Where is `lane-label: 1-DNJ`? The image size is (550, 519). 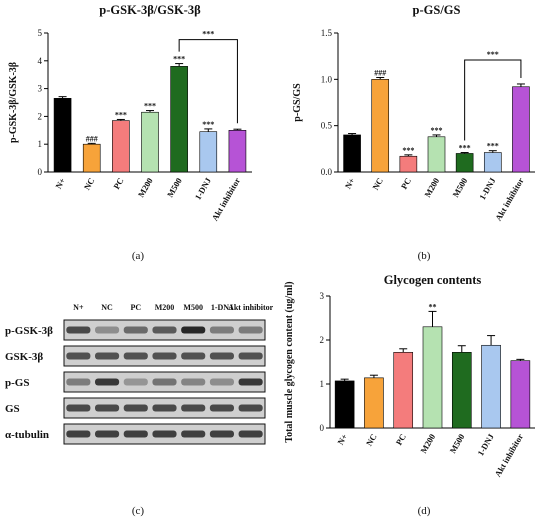 lane-label: 1-DNJ is located at coordinates (222, 307).